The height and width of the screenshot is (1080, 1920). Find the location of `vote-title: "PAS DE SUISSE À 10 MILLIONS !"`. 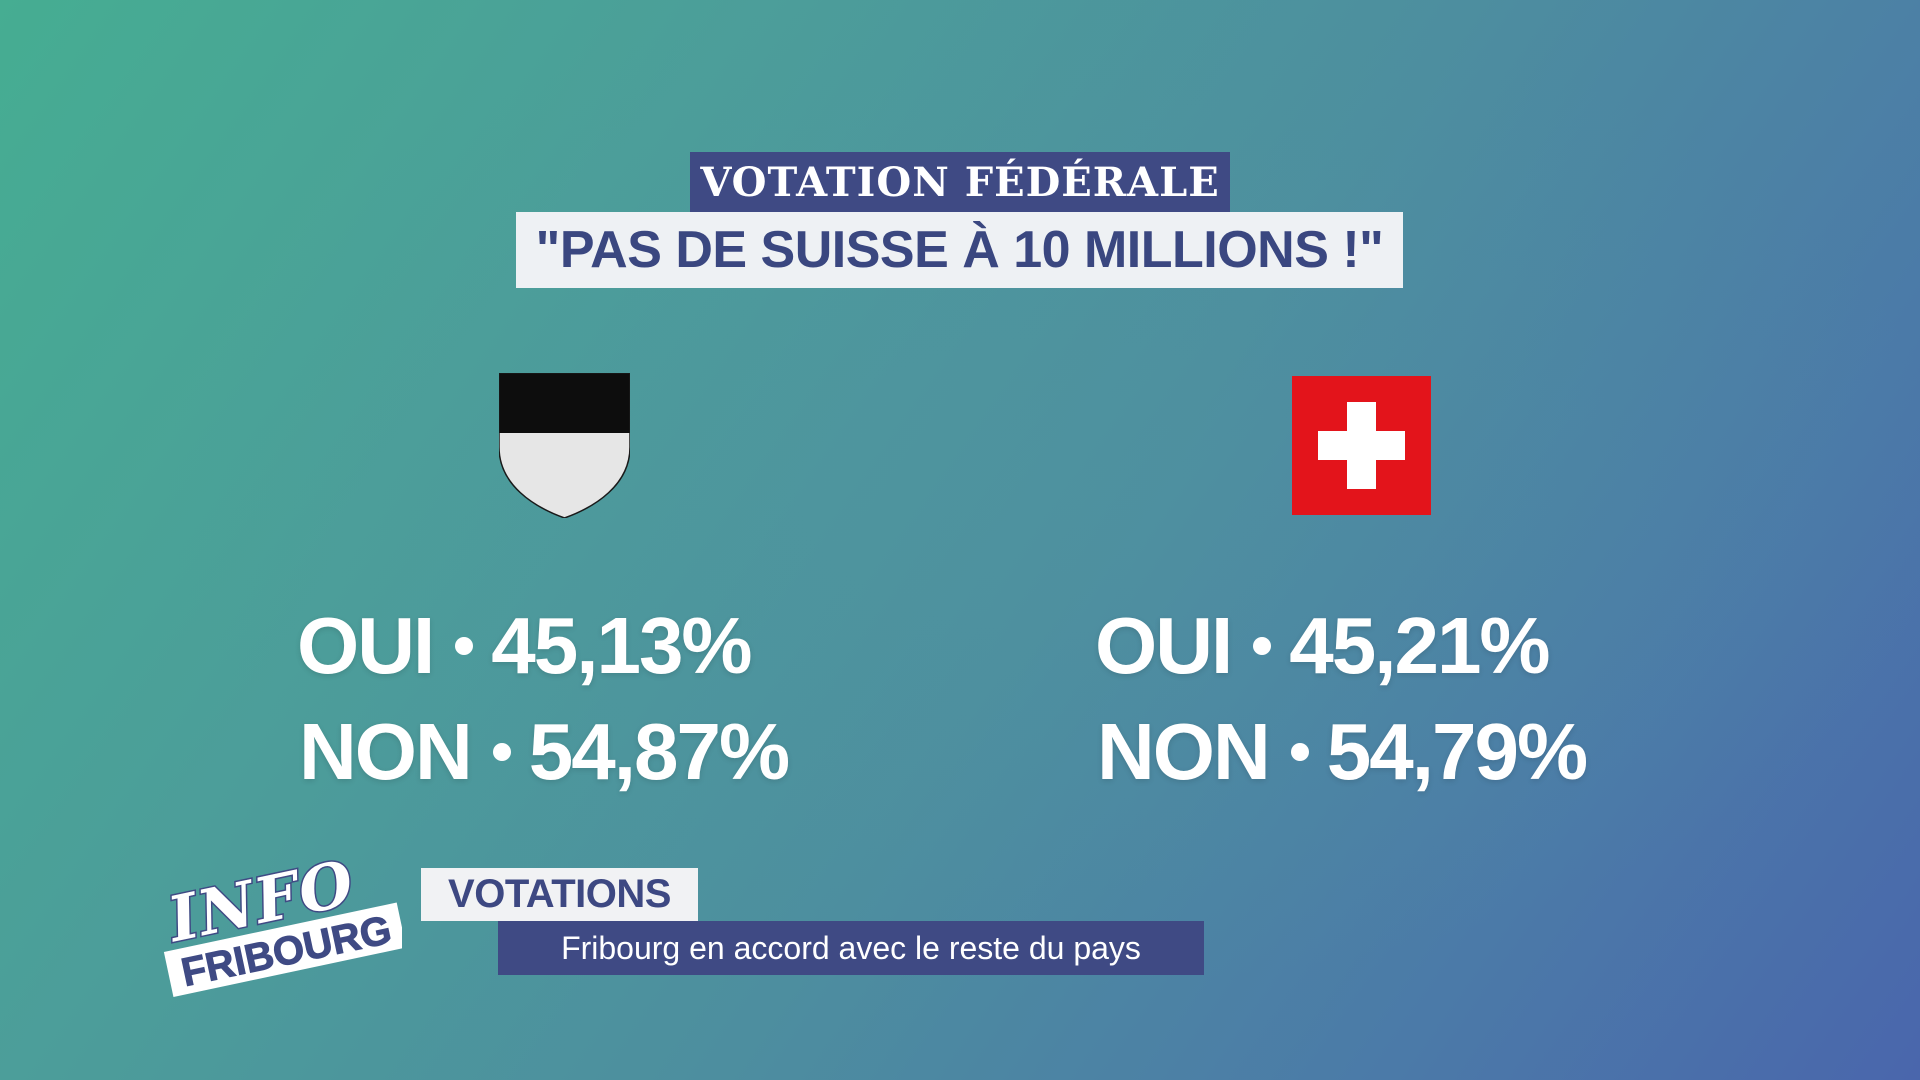

vote-title: "PAS DE SUISSE À 10 MILLIONS !" is located at coordinates (959, 250).